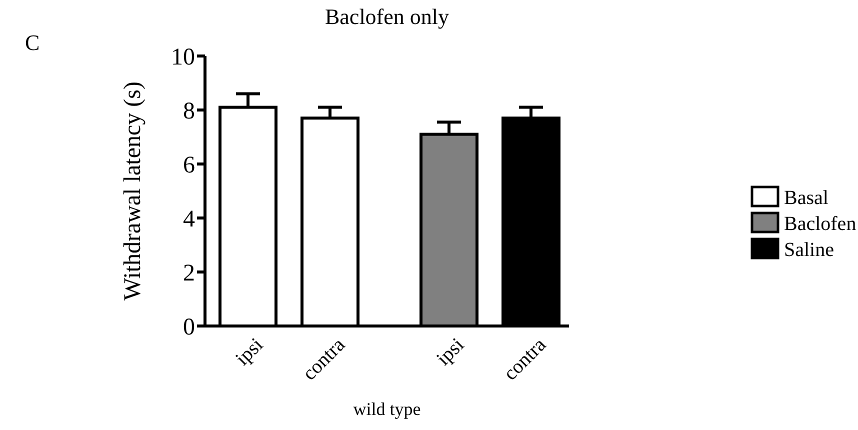 This screenshot has height=430, width=858. I want to click on legend-label: Baclofen, so click(820, 224).